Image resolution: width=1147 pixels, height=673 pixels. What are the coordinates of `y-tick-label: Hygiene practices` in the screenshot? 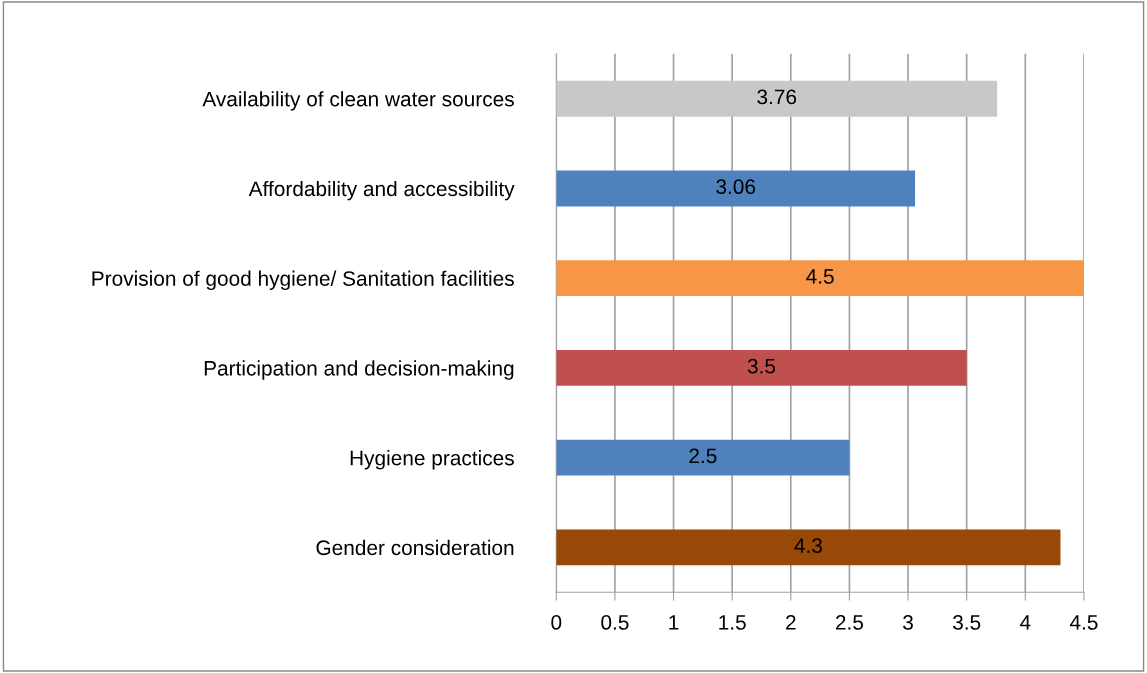 It's located at (432, 460).